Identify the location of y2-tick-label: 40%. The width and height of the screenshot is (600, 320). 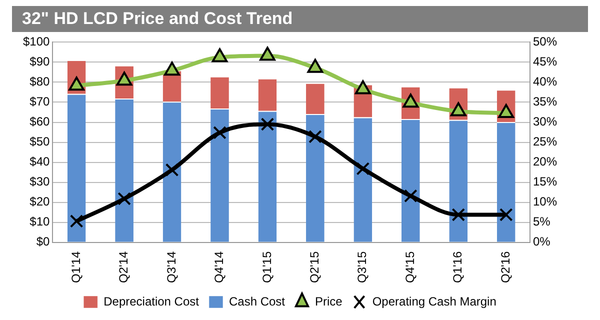
(545, 81).